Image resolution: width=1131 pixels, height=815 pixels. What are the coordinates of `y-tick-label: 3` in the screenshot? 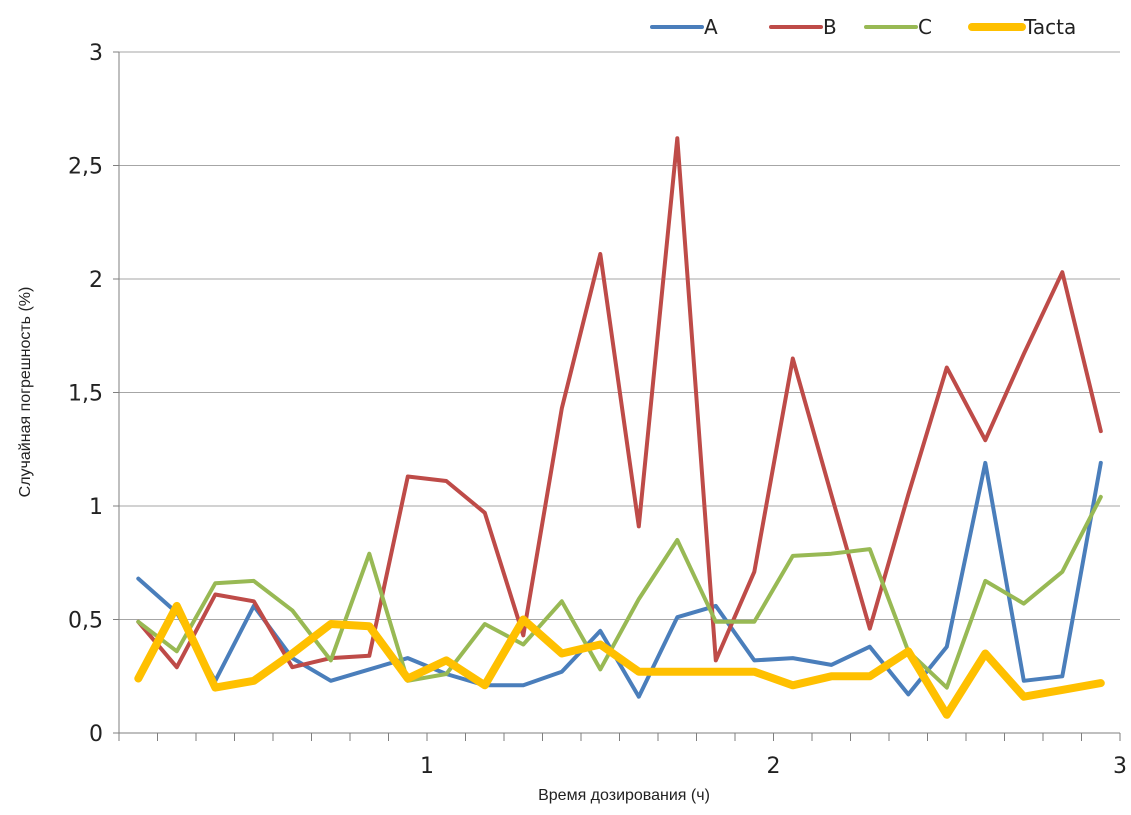 It's located at (96, 53).